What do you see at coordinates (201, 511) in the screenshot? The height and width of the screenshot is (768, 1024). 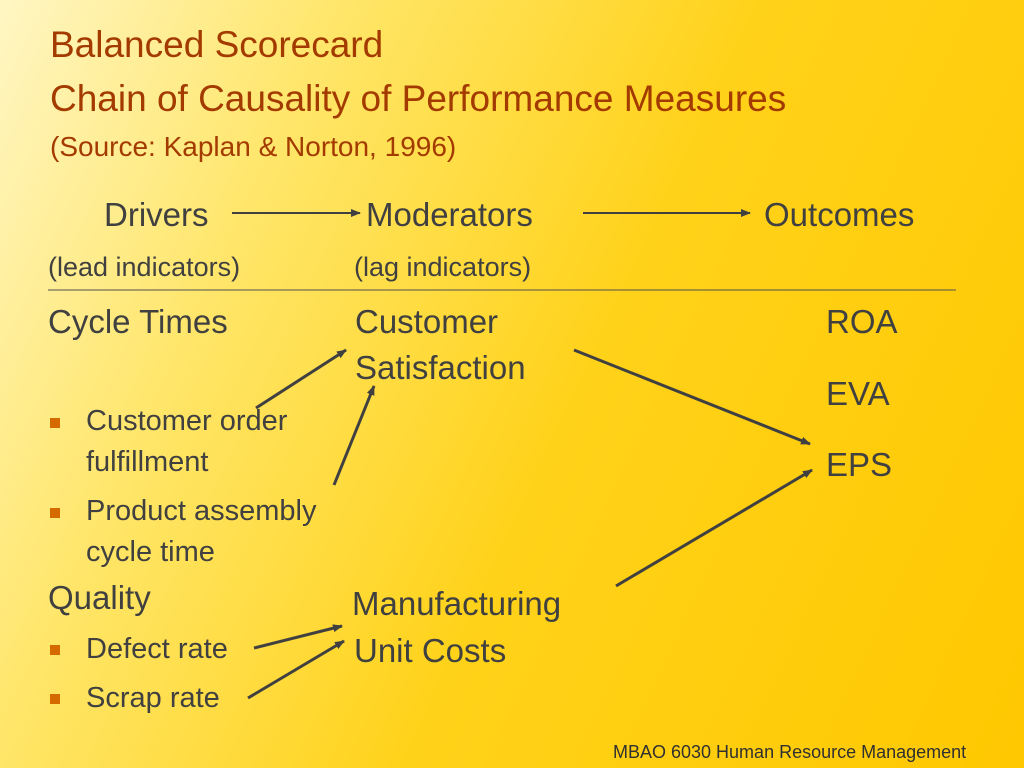 I see `product-assembly-item: Product assembly` at bounding box center [201, 511].